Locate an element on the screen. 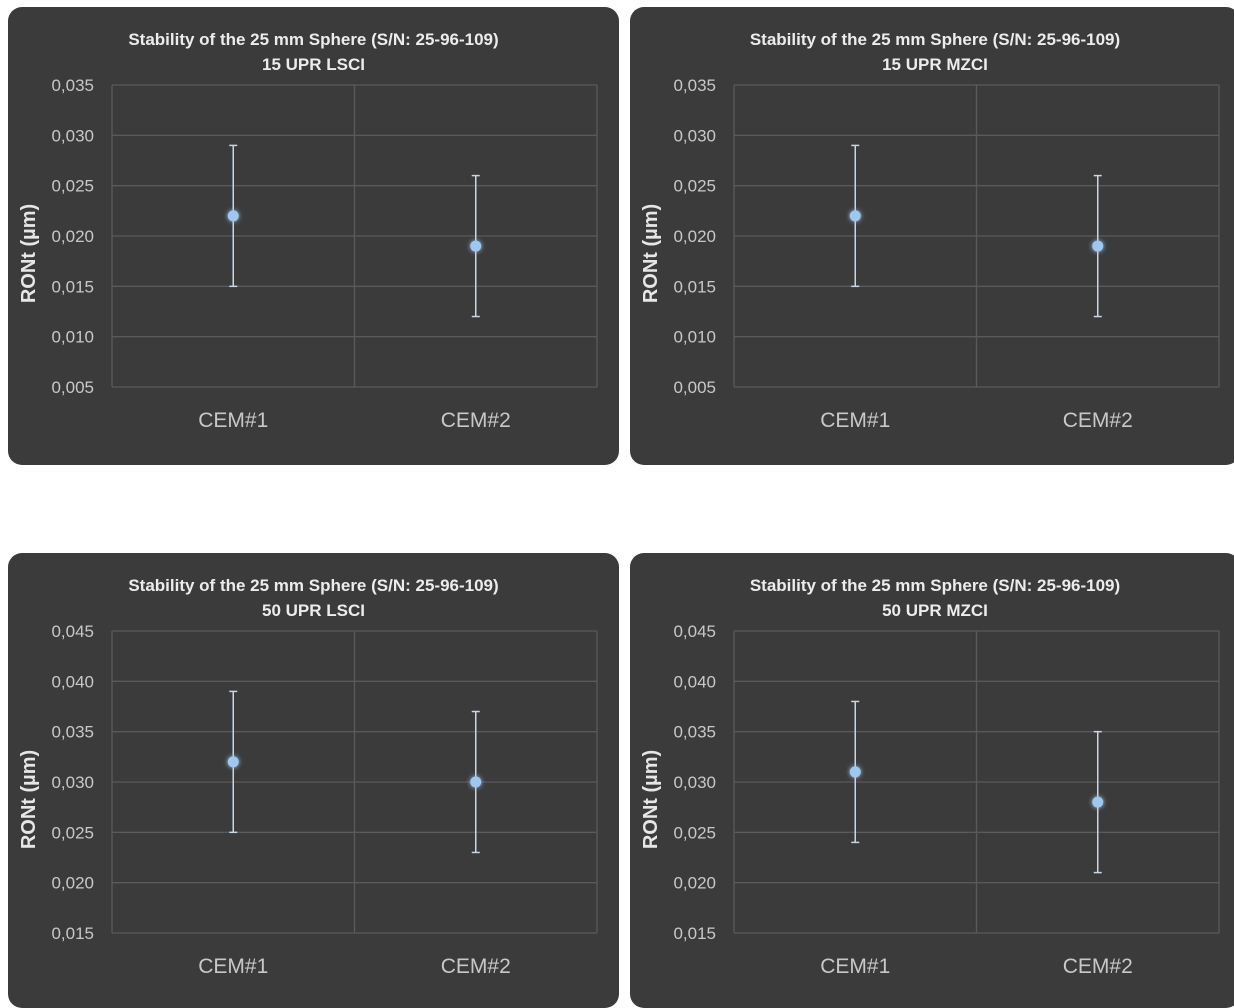  chart-subtitle: 50 UPR LSCI is located at coordinates (313, 610).